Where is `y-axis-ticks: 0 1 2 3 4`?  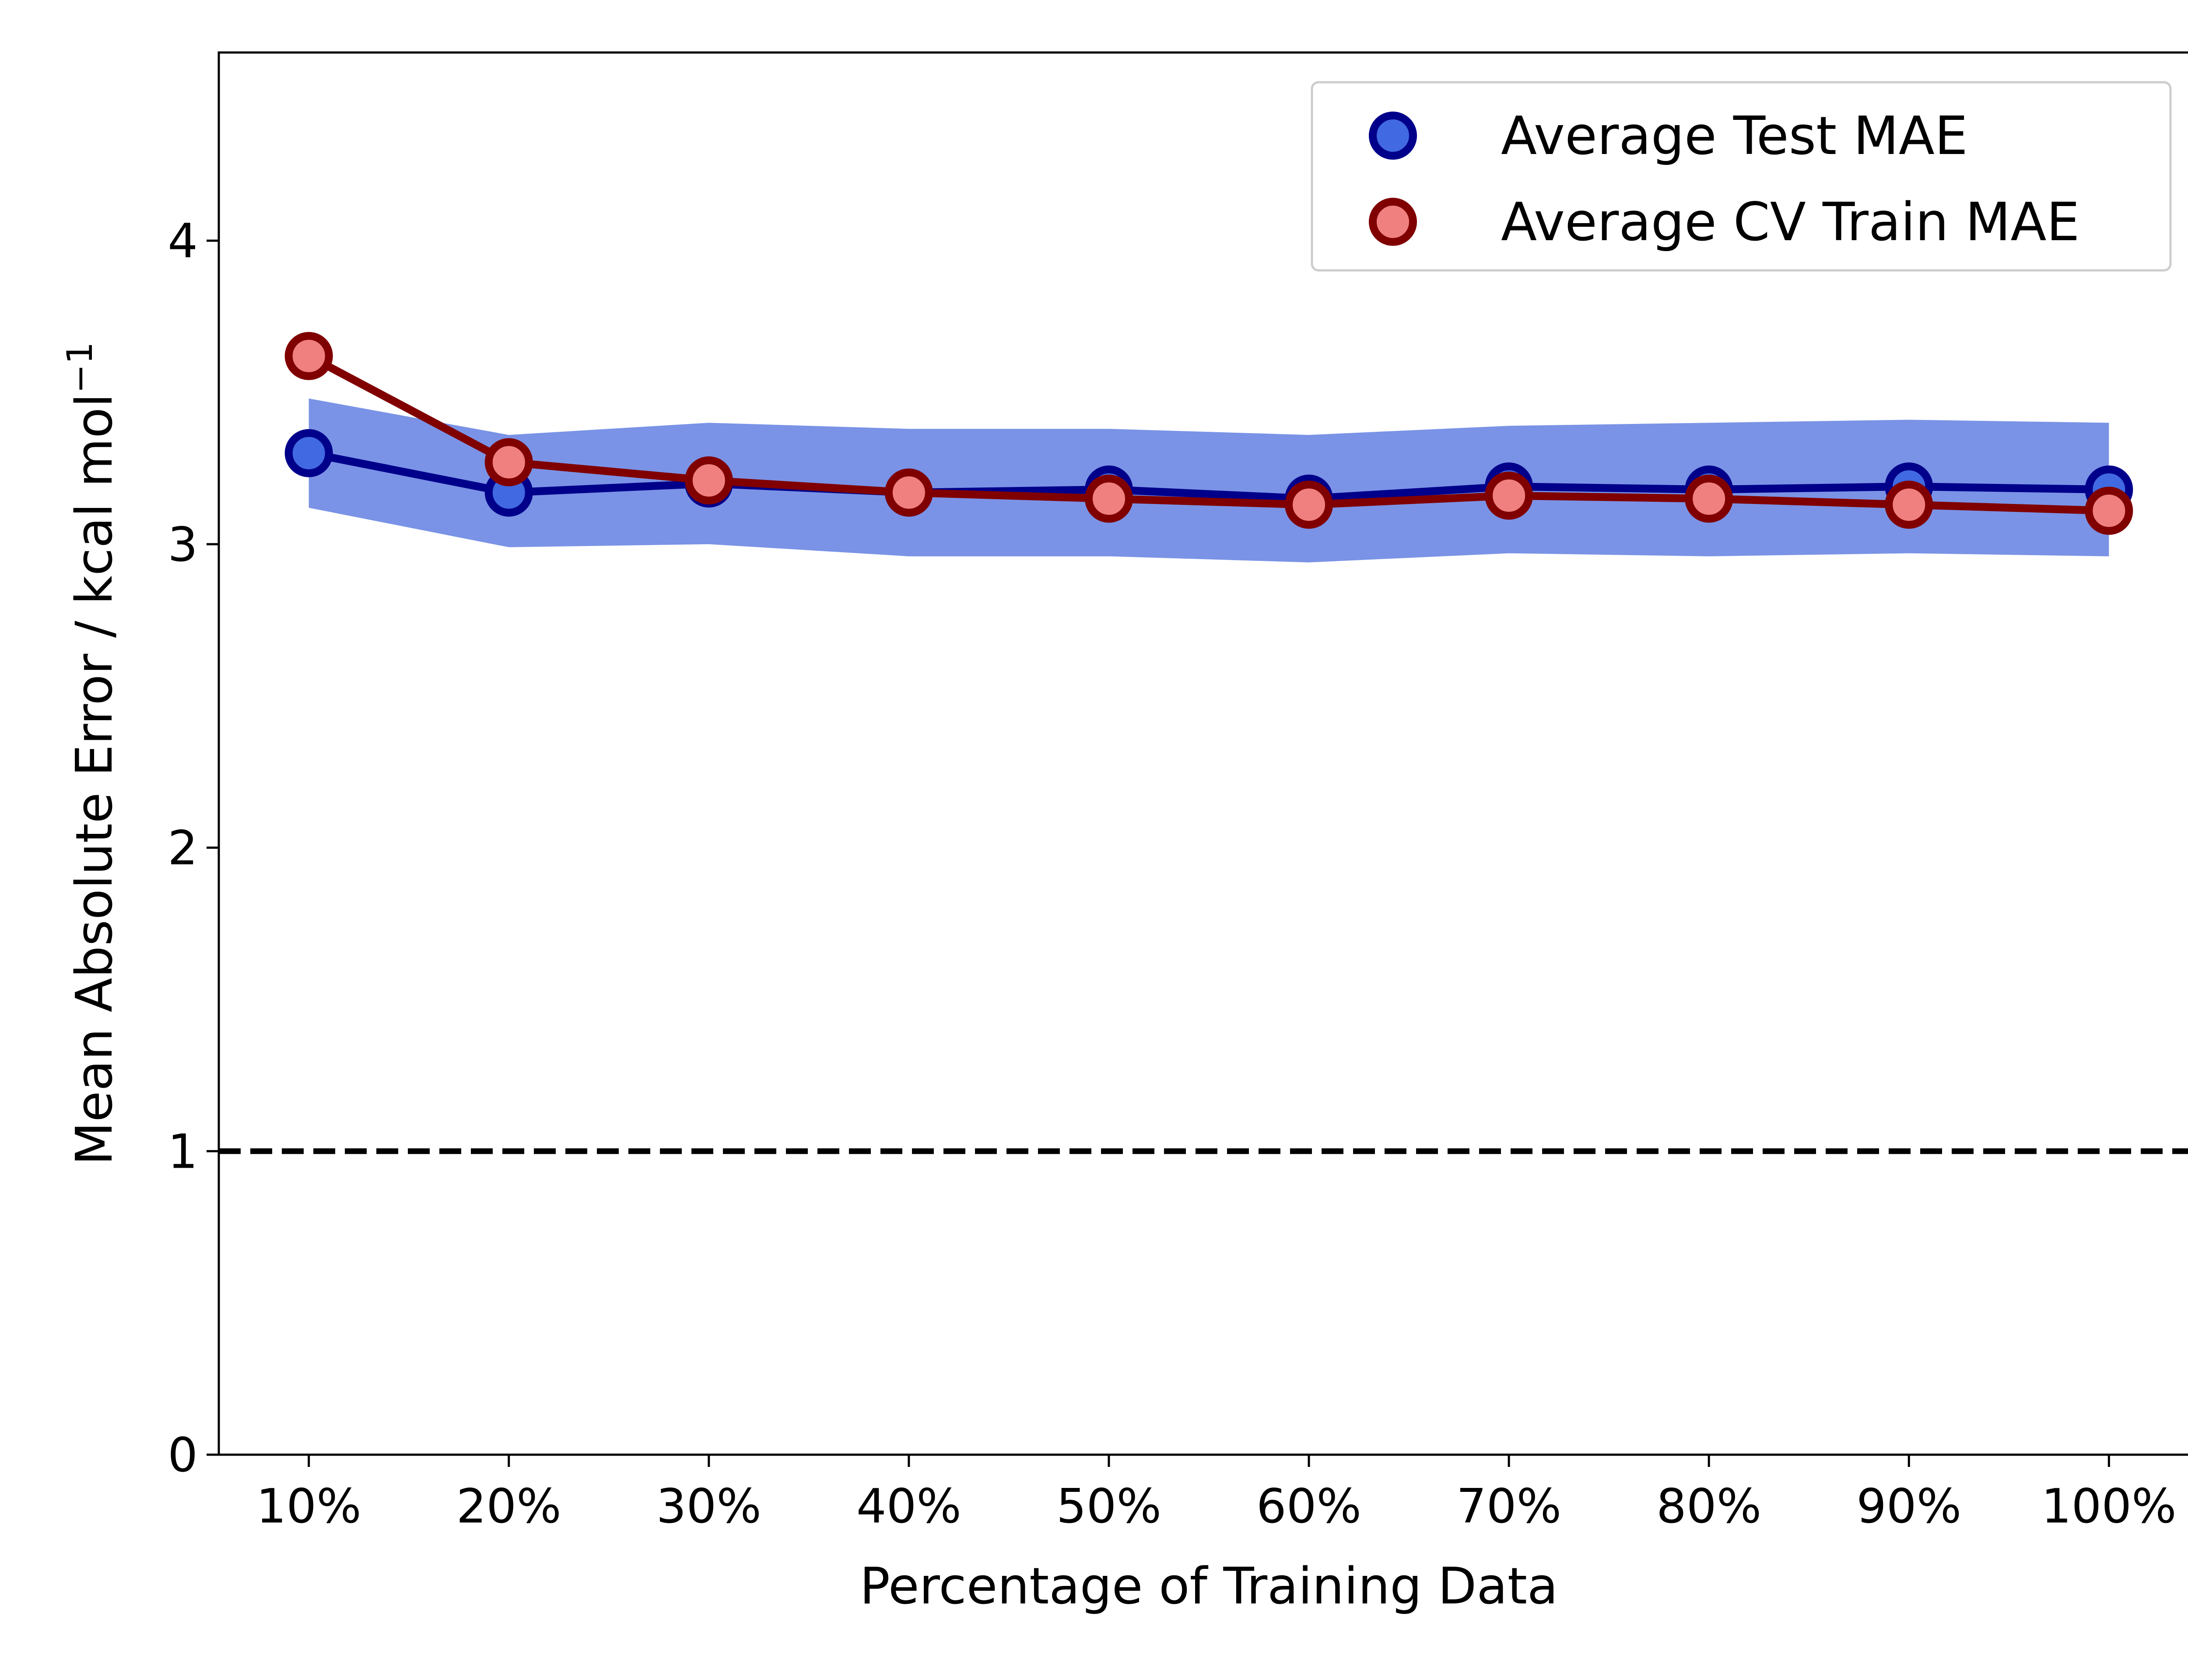 y-axis-ticks: 0 1 2 3 4 is located at coordinates (193, 848).